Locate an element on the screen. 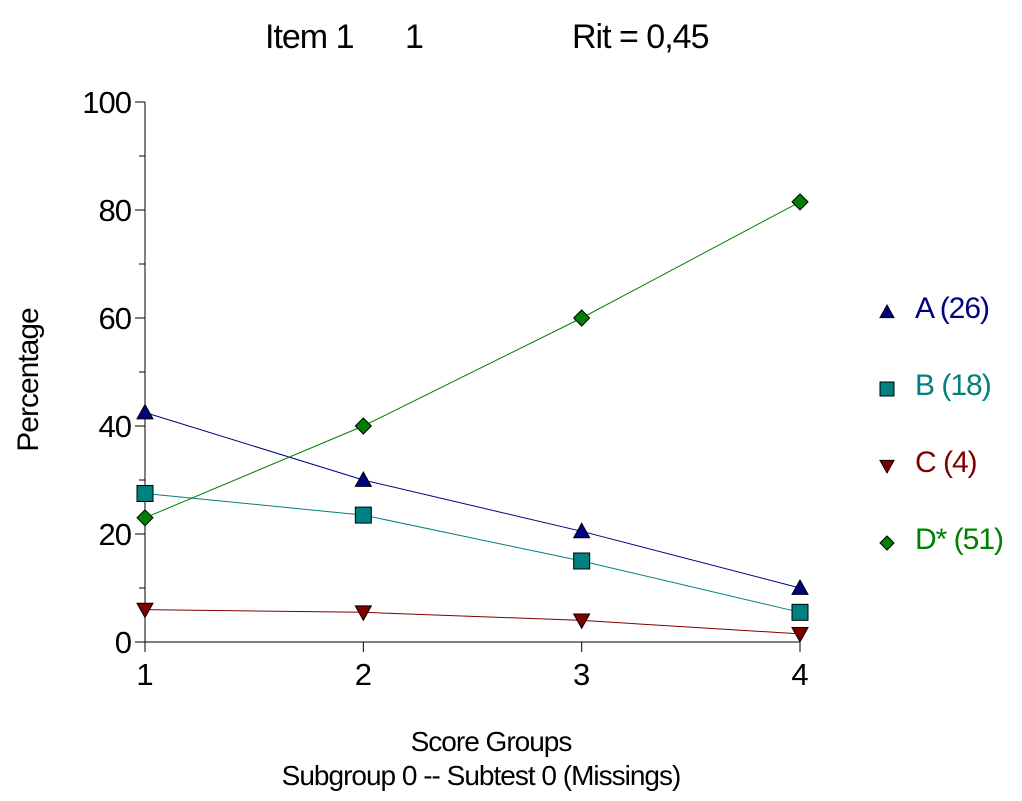 The image size is (1022, 801). chart-title: Item 1 1 Rit = 0,45 is located at coordinates (511, 43).